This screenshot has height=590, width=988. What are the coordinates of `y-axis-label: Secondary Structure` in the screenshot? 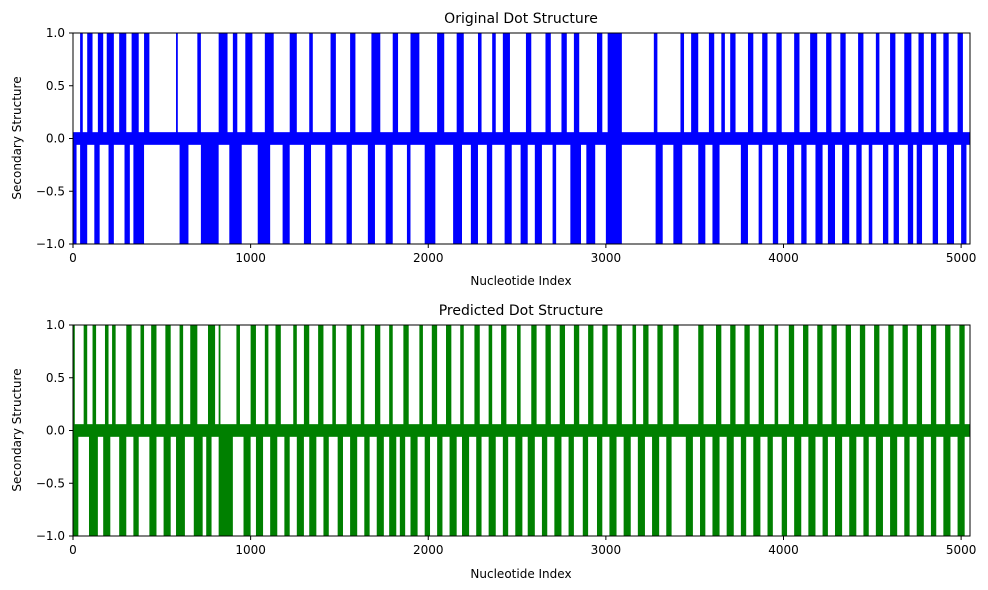 It's located at (17, 429).